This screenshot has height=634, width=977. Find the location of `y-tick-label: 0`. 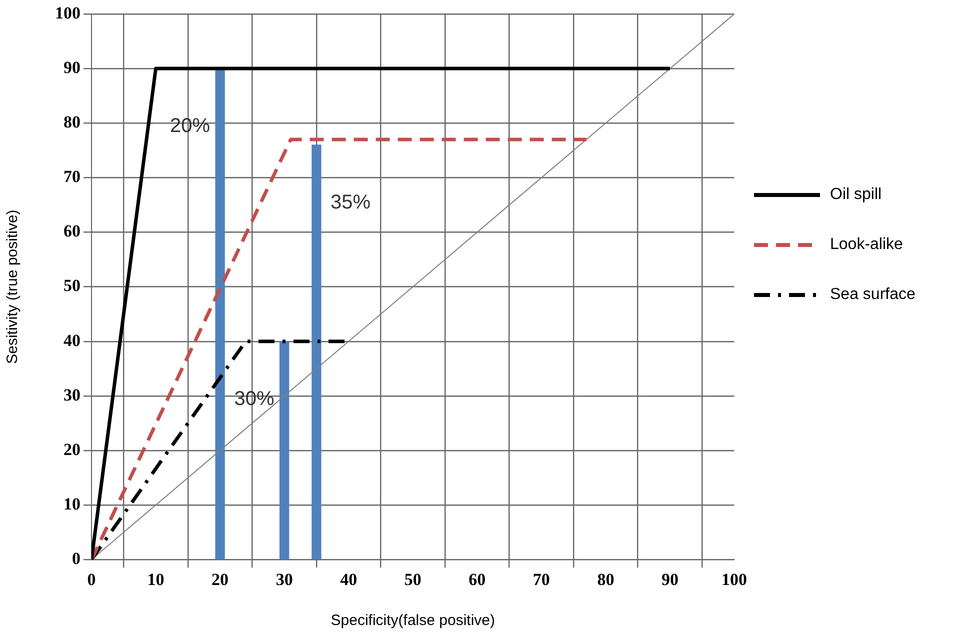

y-tick-label: 0 is located at coordinates (76, 558).